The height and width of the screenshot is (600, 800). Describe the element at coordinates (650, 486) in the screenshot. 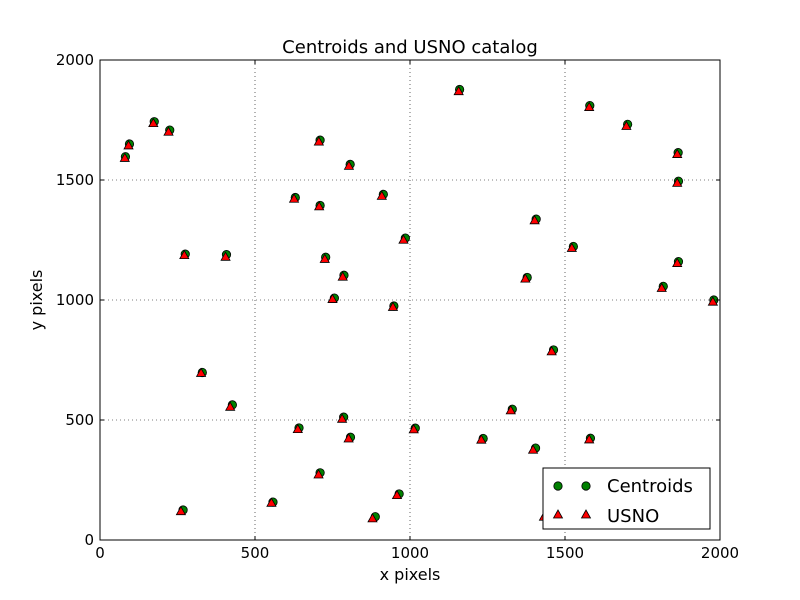

I see `legend-centroids-label: Centroids` at that location.